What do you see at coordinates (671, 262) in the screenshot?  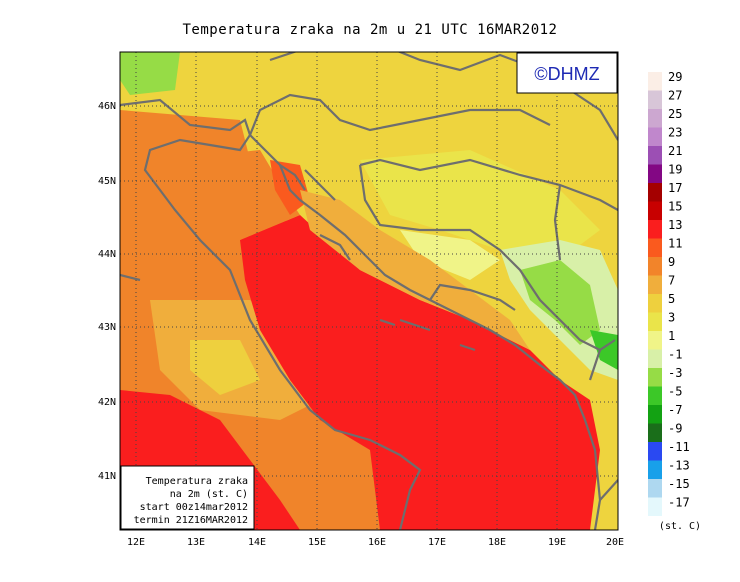 I see `legend-label: 9` at bounding box center [671, 262].